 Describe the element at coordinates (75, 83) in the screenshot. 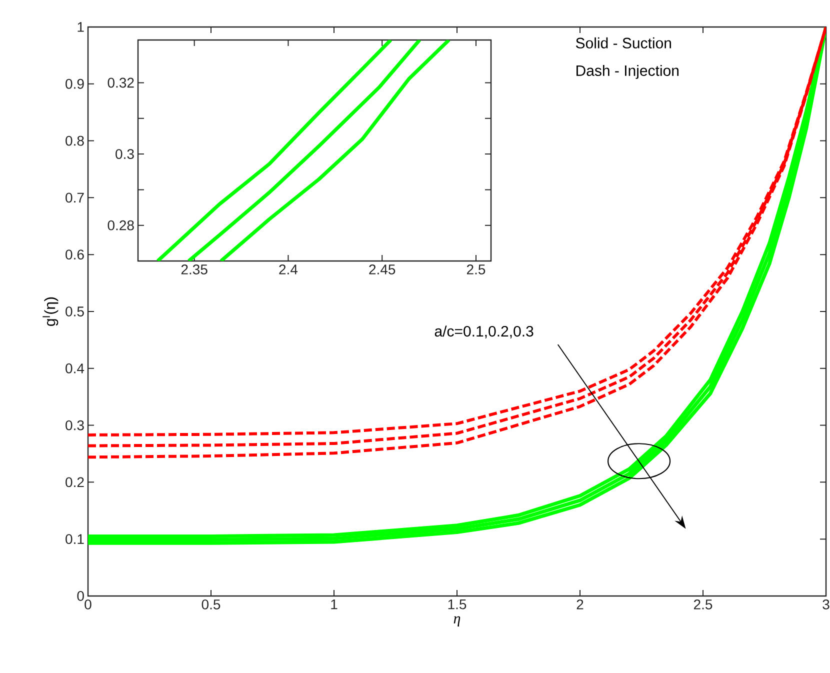

I see `y-tick-label: 0.9` at that location.